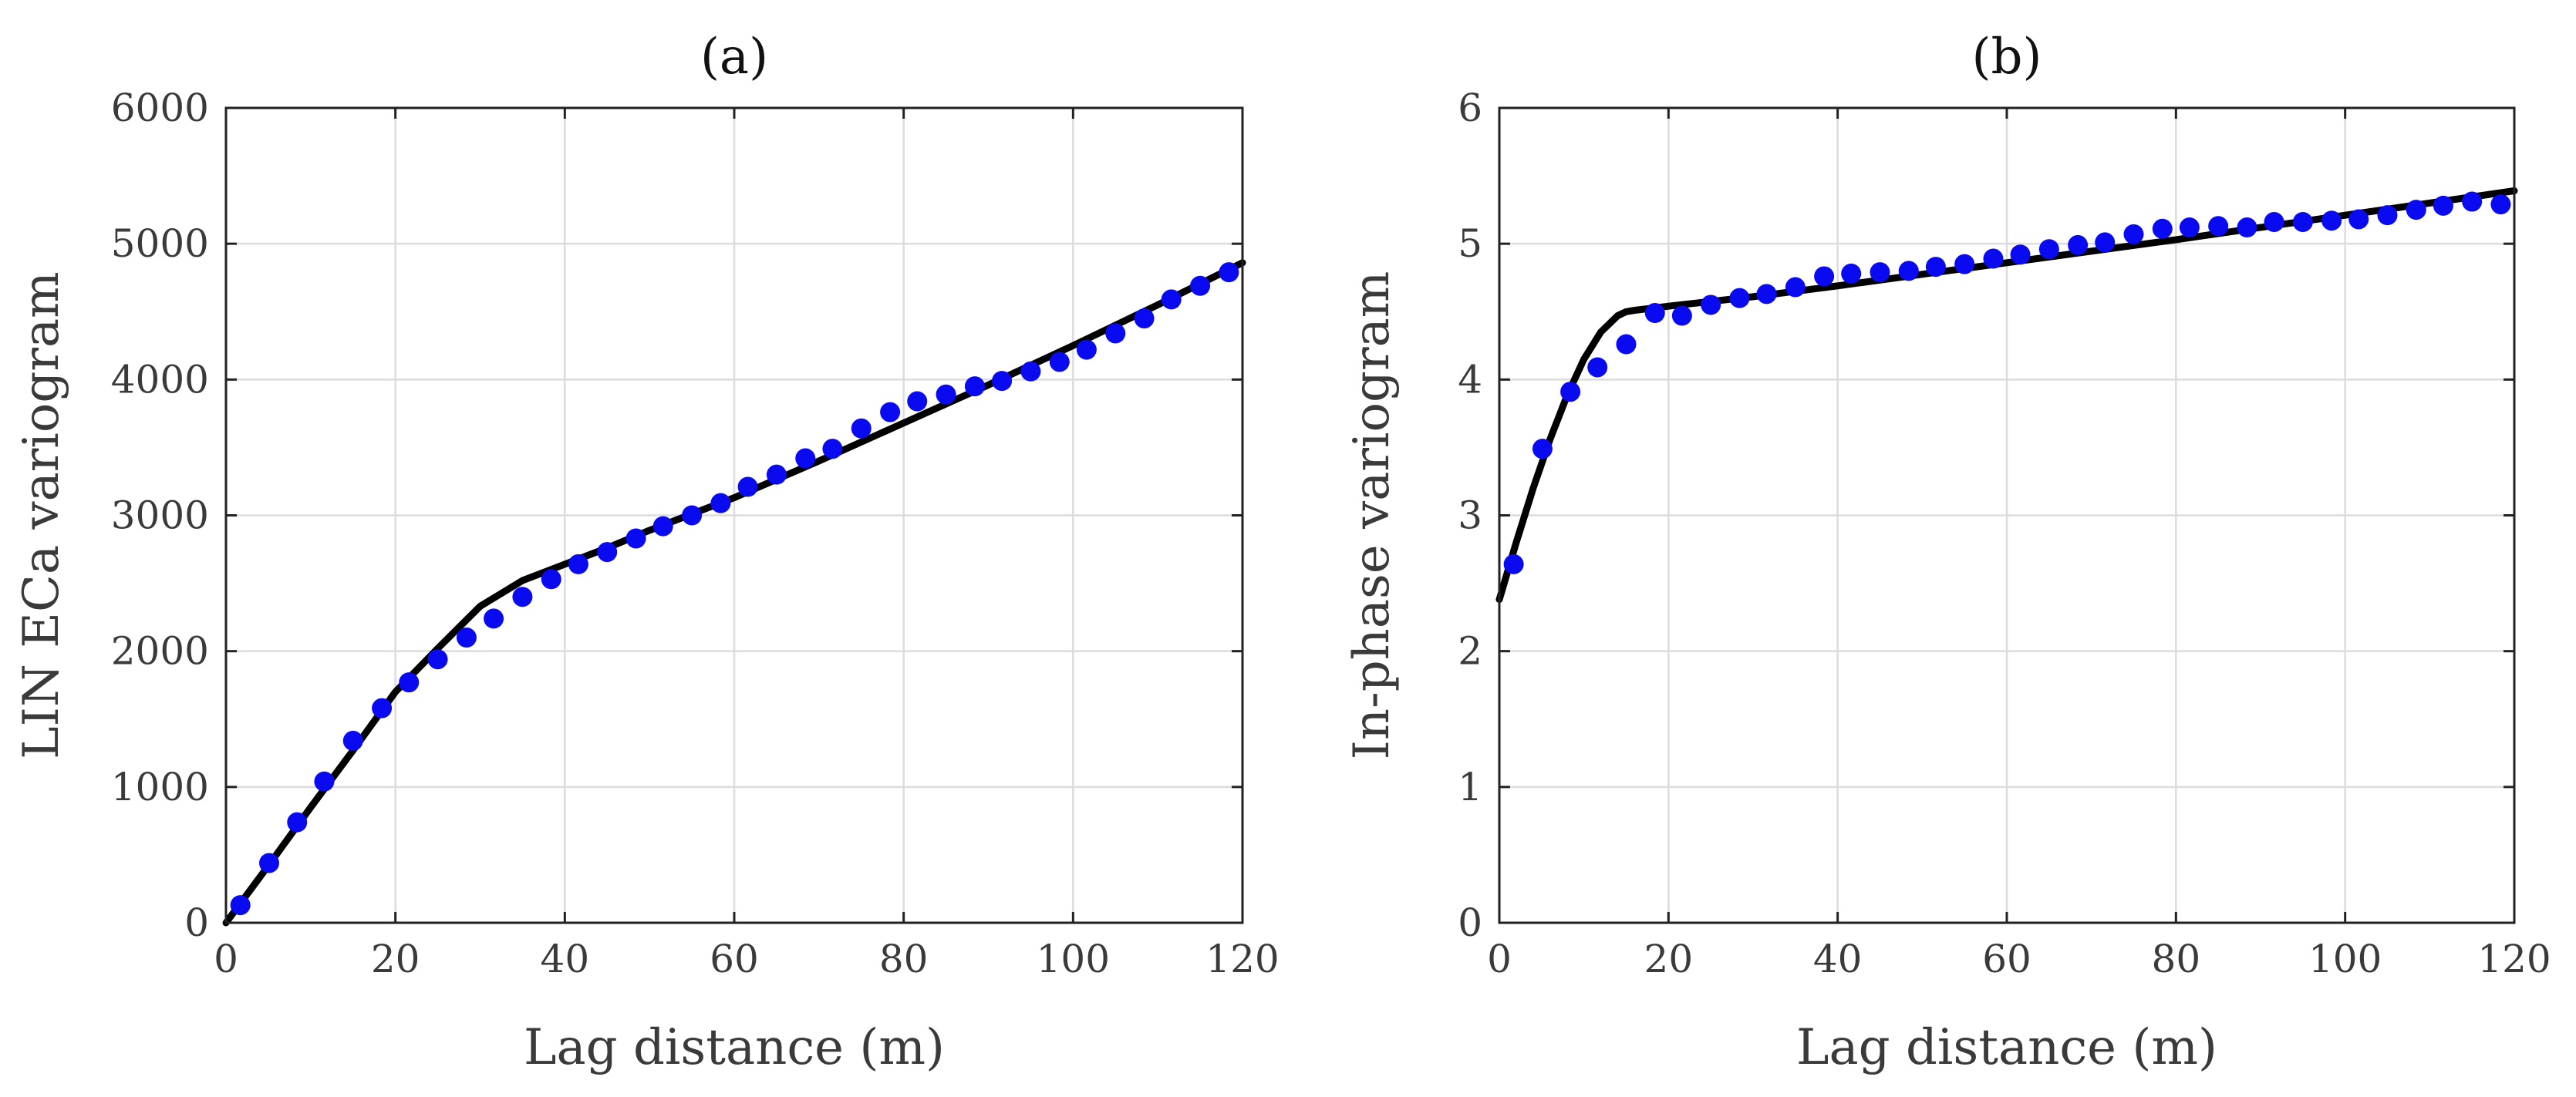  What do you see at coordinates (1470, 379) in the screenshot?
I see `y-tick-label: 4` at bounding box center [1470, 379].